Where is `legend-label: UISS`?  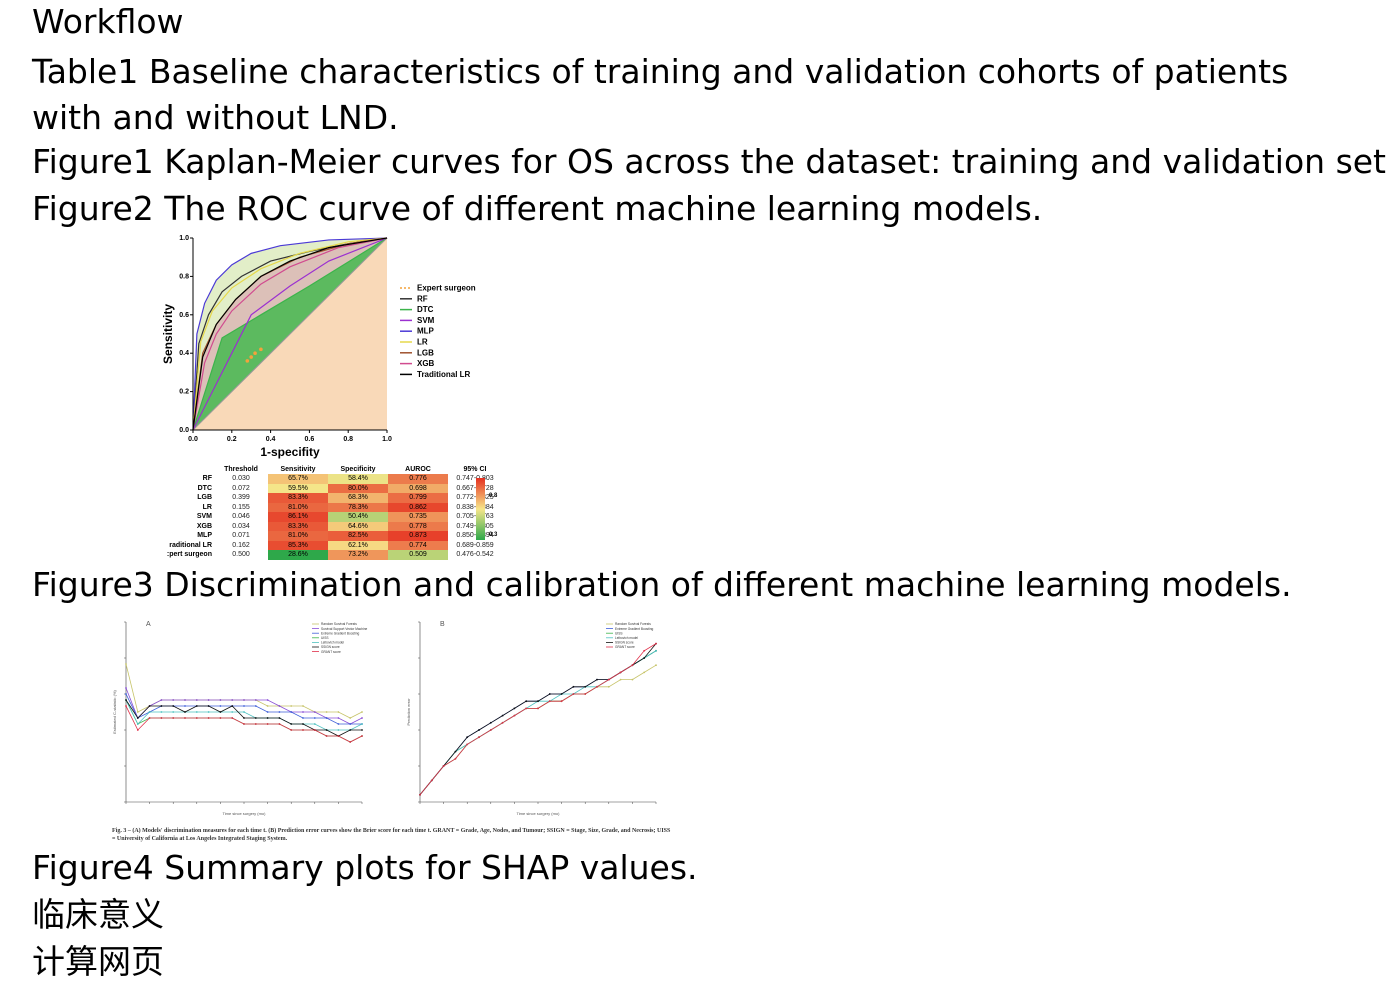 legend-label: UISS is located at coordinates (324, 638).